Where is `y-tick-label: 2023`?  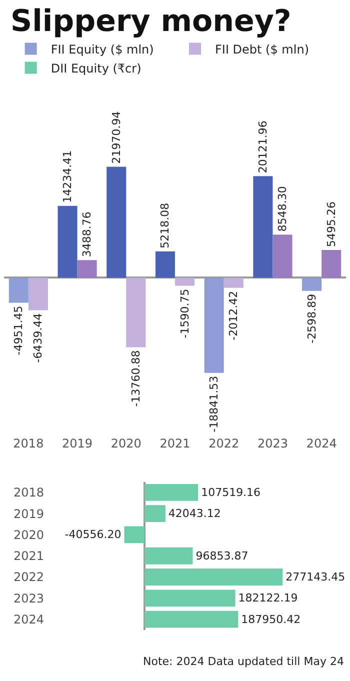
y-tick-label: 2023 is located at coordinates (28, 598).